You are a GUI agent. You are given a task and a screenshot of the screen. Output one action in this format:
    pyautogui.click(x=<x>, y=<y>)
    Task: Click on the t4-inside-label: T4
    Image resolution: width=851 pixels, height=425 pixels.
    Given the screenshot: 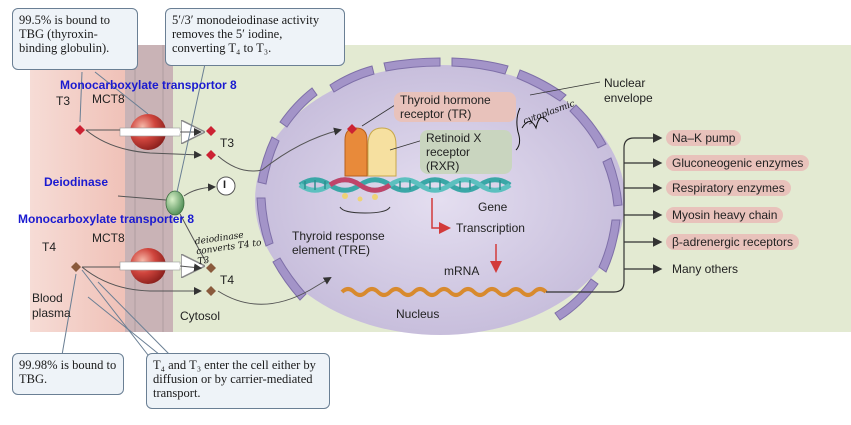 What is the action you would take?
    pyautogui.click(x=227, y=280)
    